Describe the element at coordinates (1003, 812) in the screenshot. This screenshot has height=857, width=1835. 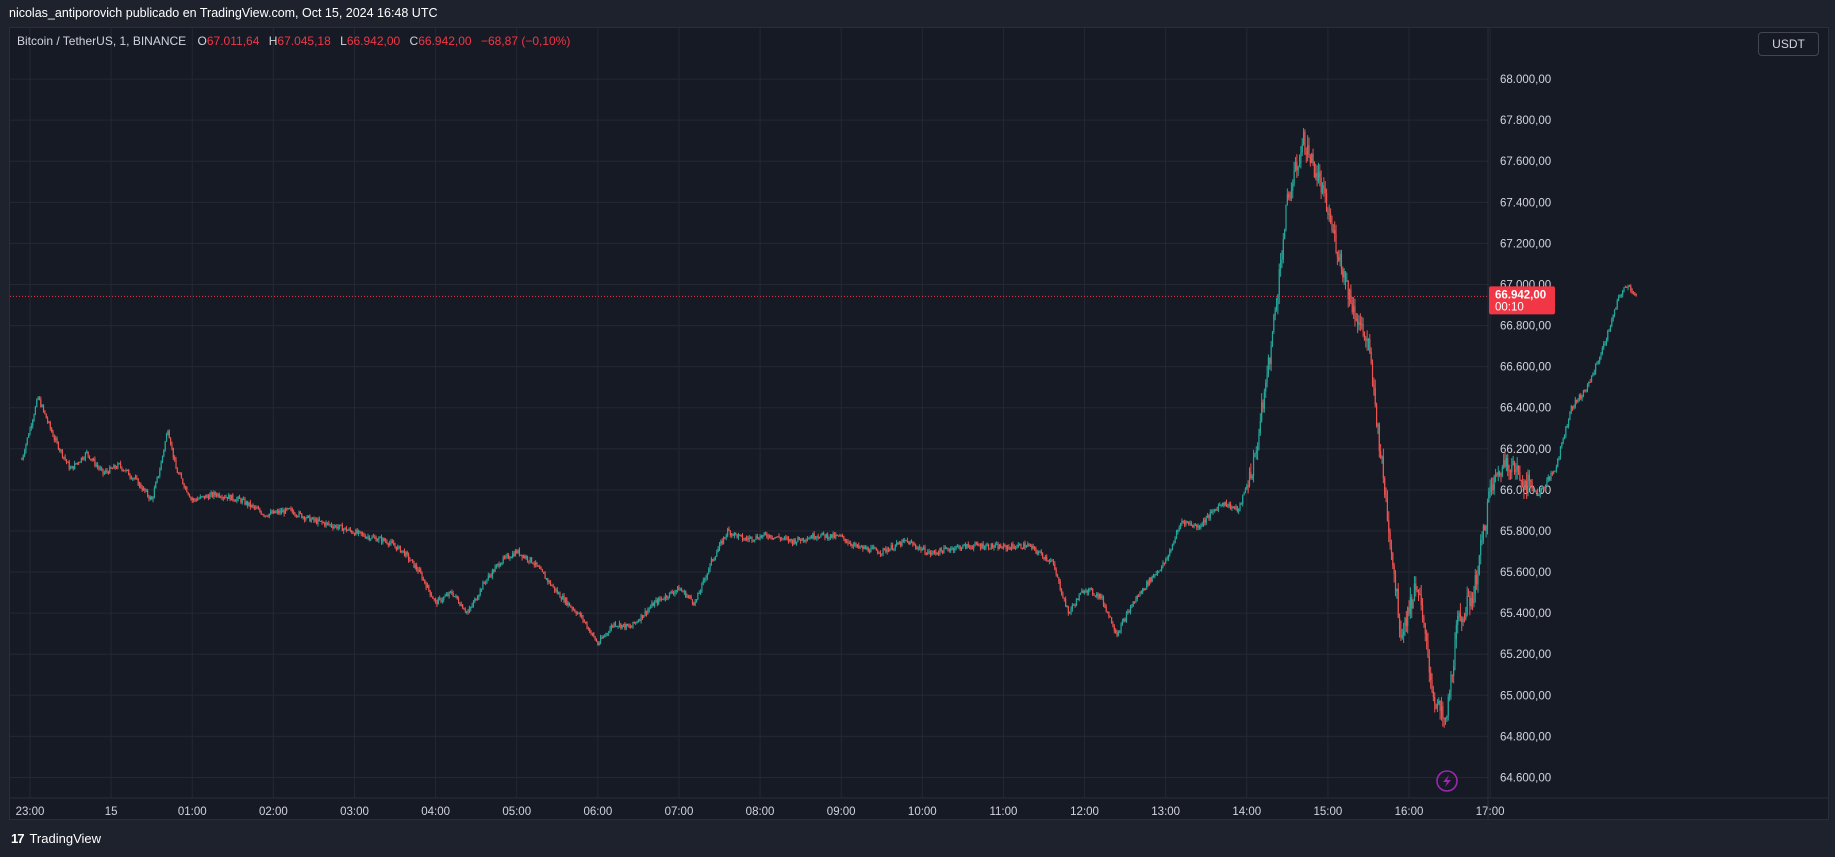
I see `x-tick-label: 11:00` at that location.